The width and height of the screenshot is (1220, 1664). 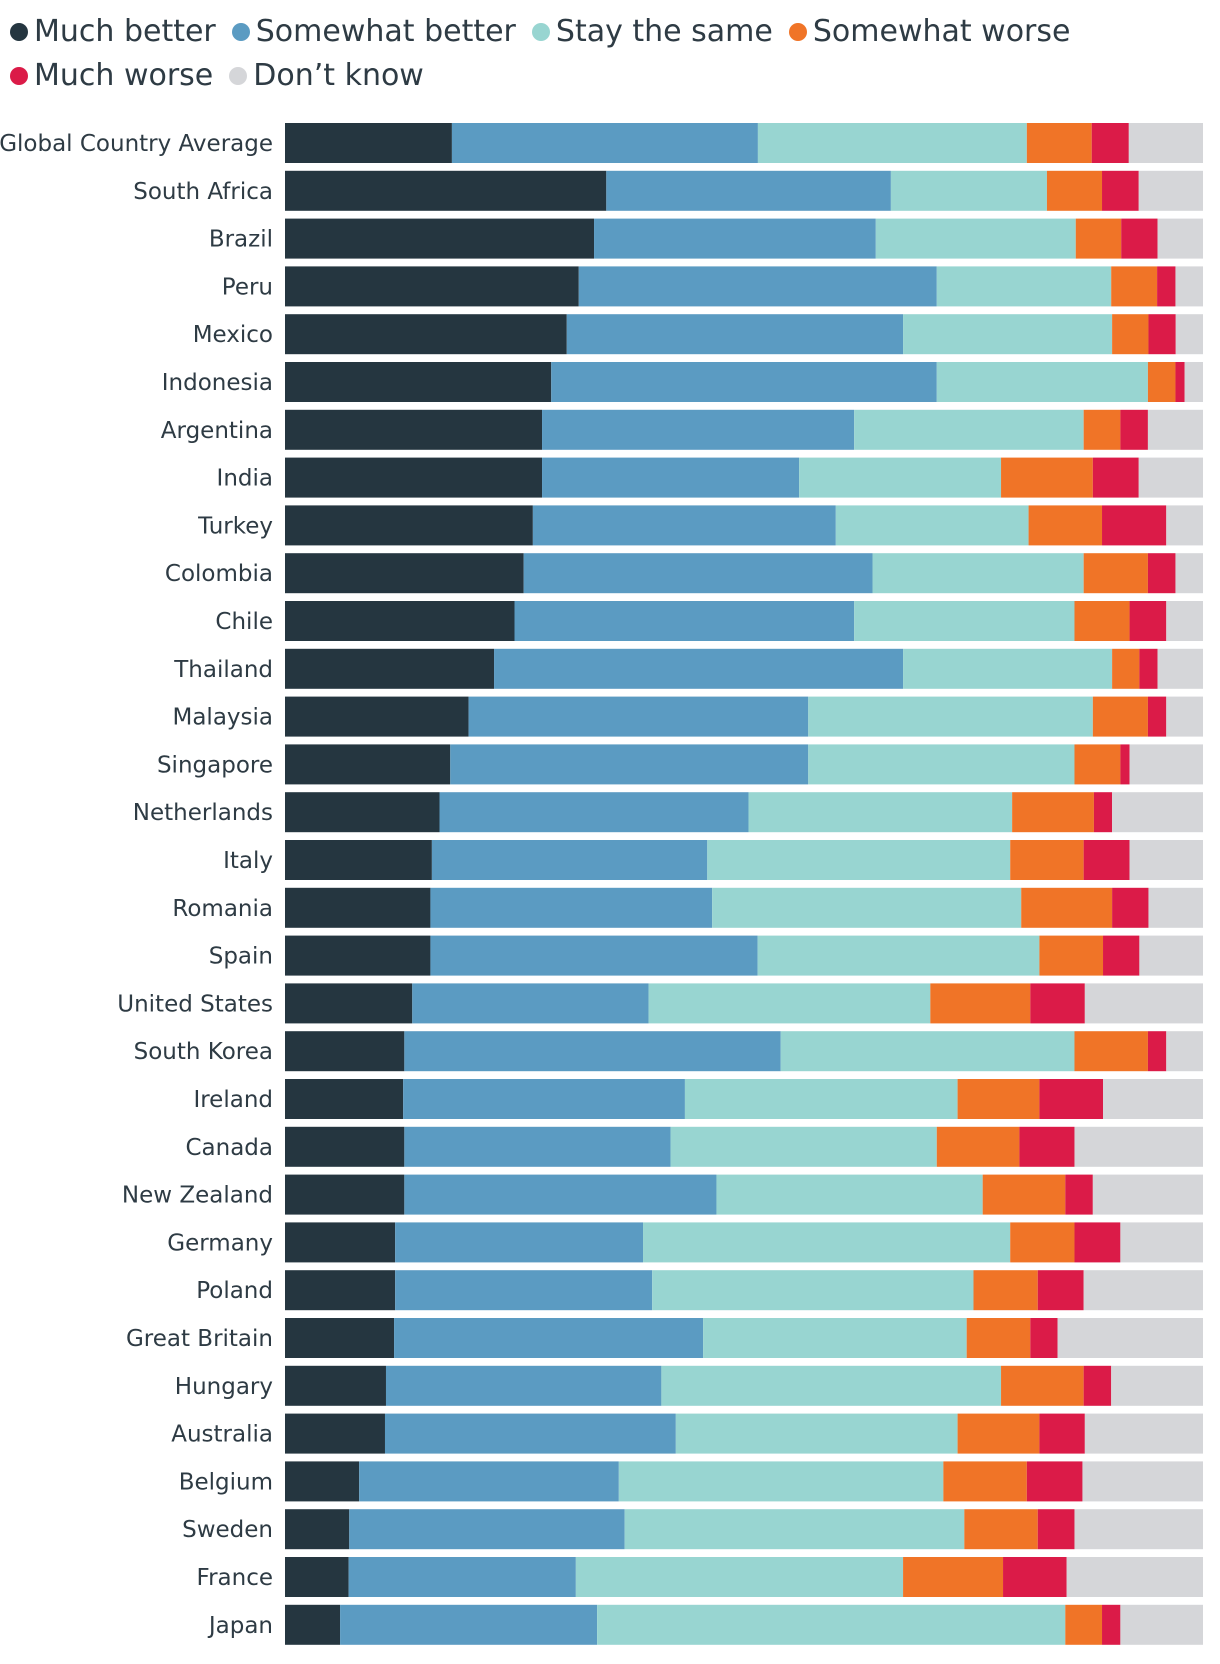 I want to click on bar-segment-canada-much-worse, so click(x=1047, y=1146).